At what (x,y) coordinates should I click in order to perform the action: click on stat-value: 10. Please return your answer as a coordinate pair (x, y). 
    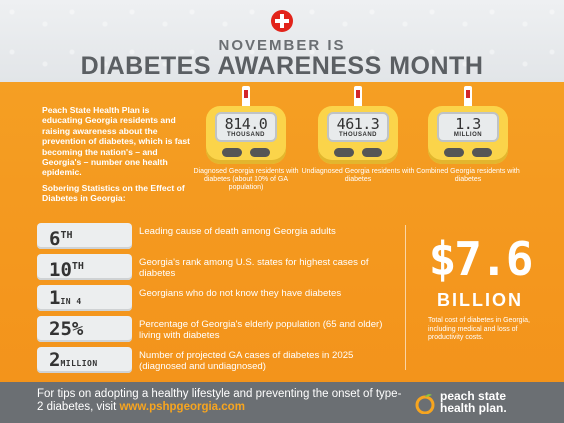
    Looking at the image, I should click on (60, 270).